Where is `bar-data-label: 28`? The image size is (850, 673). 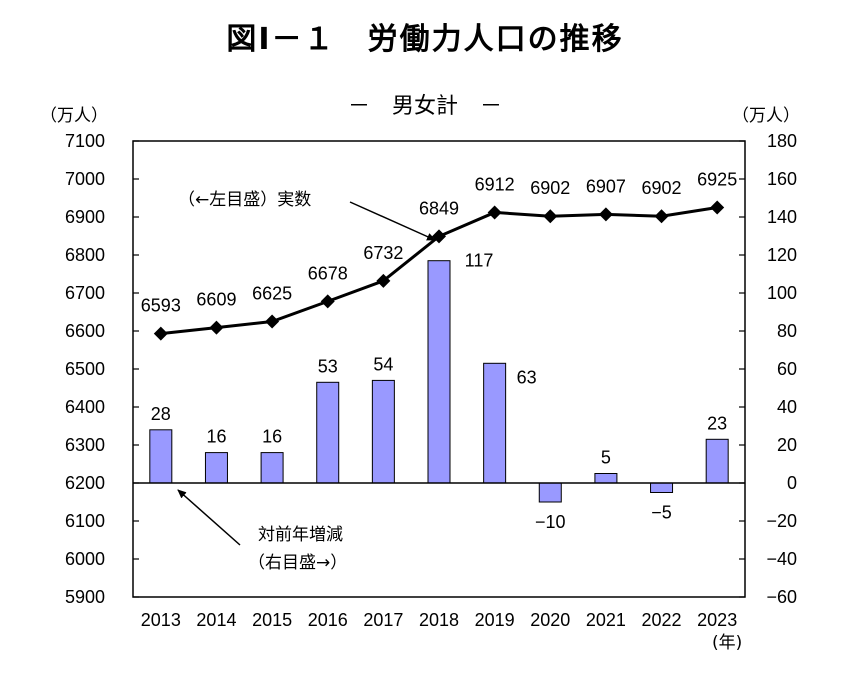 bar-data-label: 28 is located at coordinates (161, 414).